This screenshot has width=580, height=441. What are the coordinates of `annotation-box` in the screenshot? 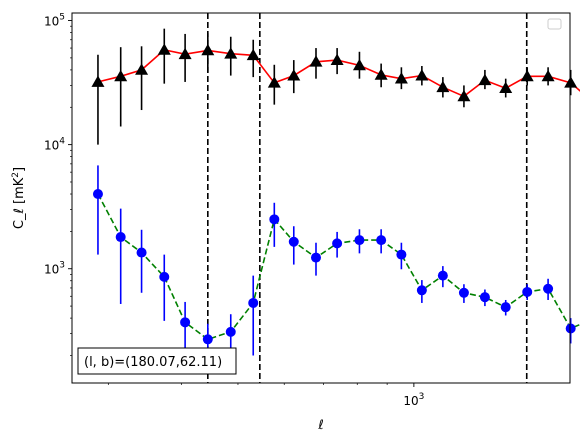 It's located at (157, 361).